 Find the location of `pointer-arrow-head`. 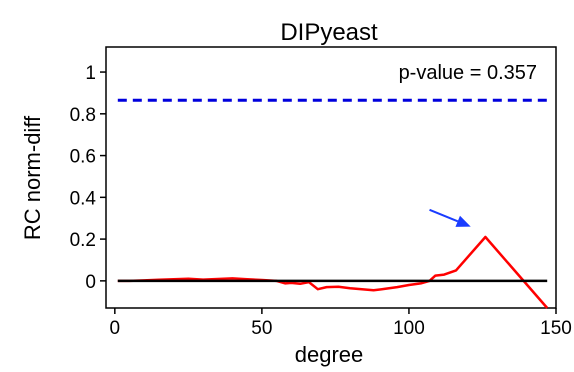

pointer-arrow-head is located at coordinates (463, 221).